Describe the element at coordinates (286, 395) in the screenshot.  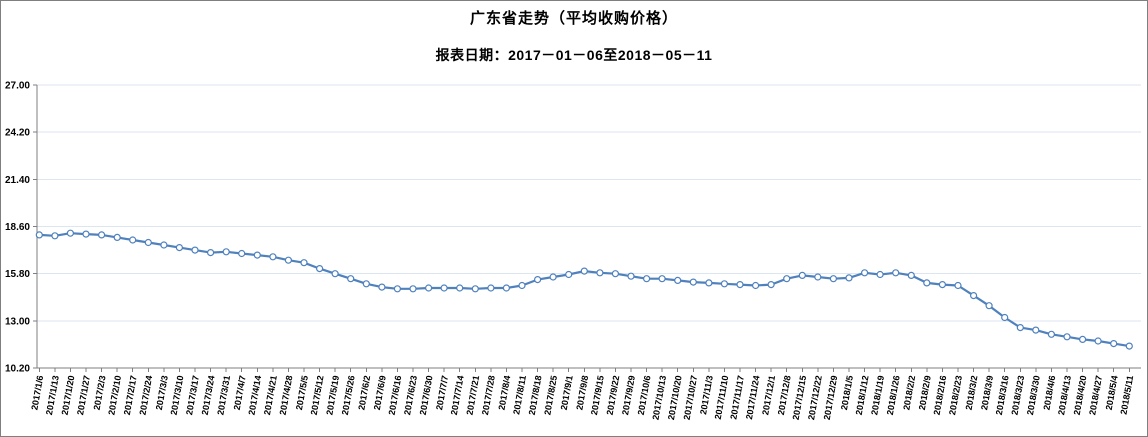
I see `x-tick-label: 2017/4/28` at that location.